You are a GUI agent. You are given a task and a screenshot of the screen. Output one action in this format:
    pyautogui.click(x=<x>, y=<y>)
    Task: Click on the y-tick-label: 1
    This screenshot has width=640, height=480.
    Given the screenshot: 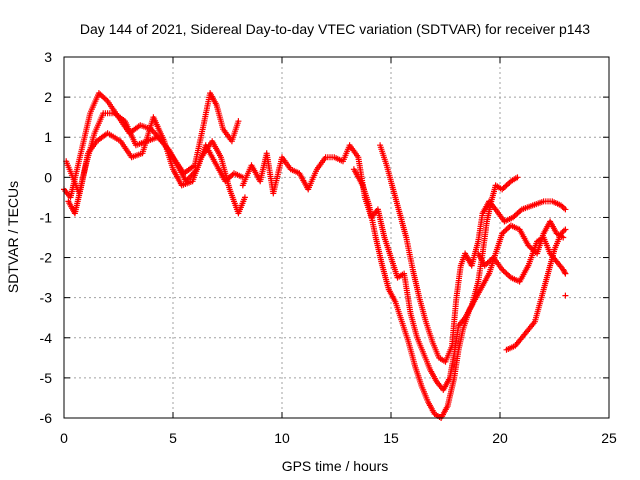 What is the action you would take?
    pyautogui.click(x=48, y=137)
    